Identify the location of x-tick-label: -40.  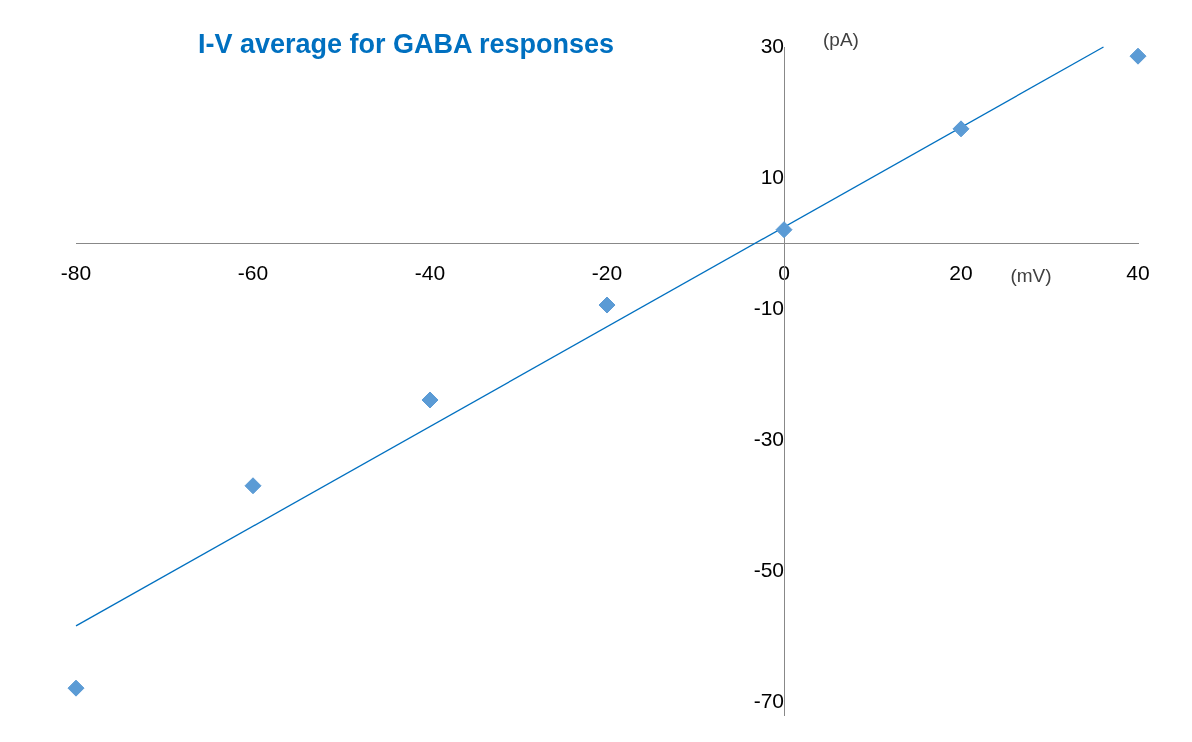
(430, 272).